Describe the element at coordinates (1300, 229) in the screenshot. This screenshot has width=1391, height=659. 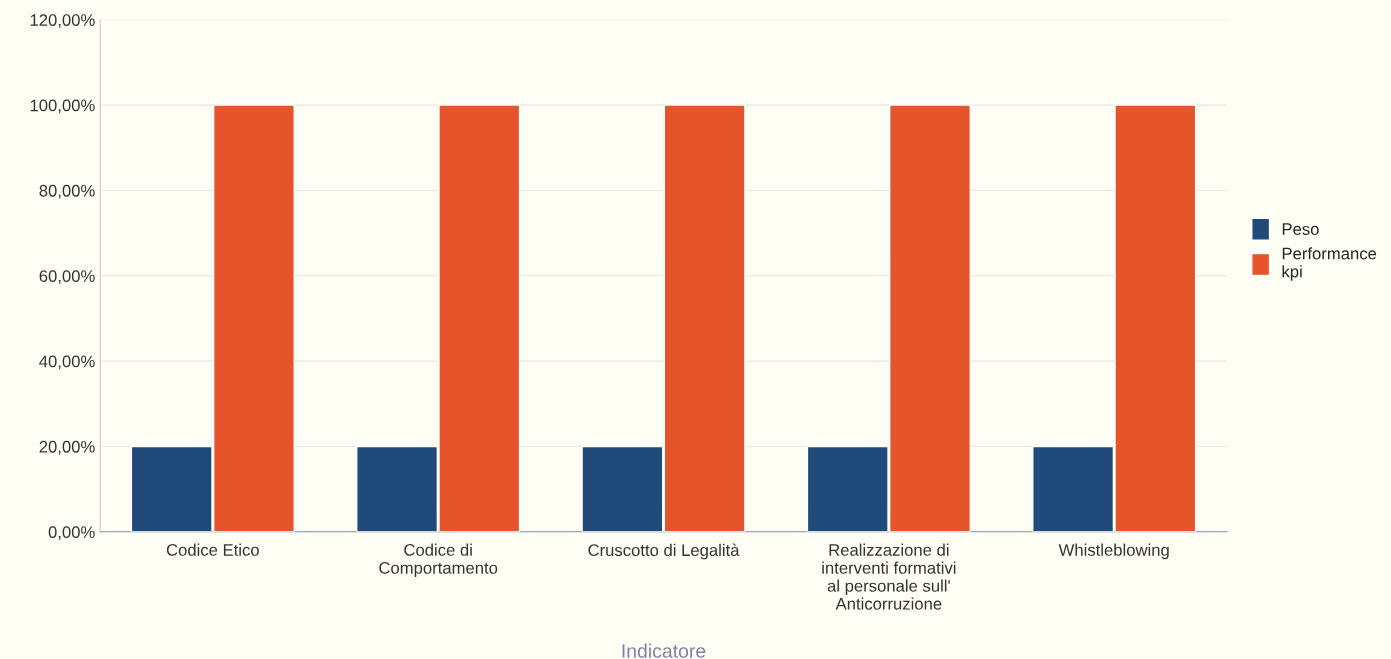
I see `legend-label: Peso` at that location.